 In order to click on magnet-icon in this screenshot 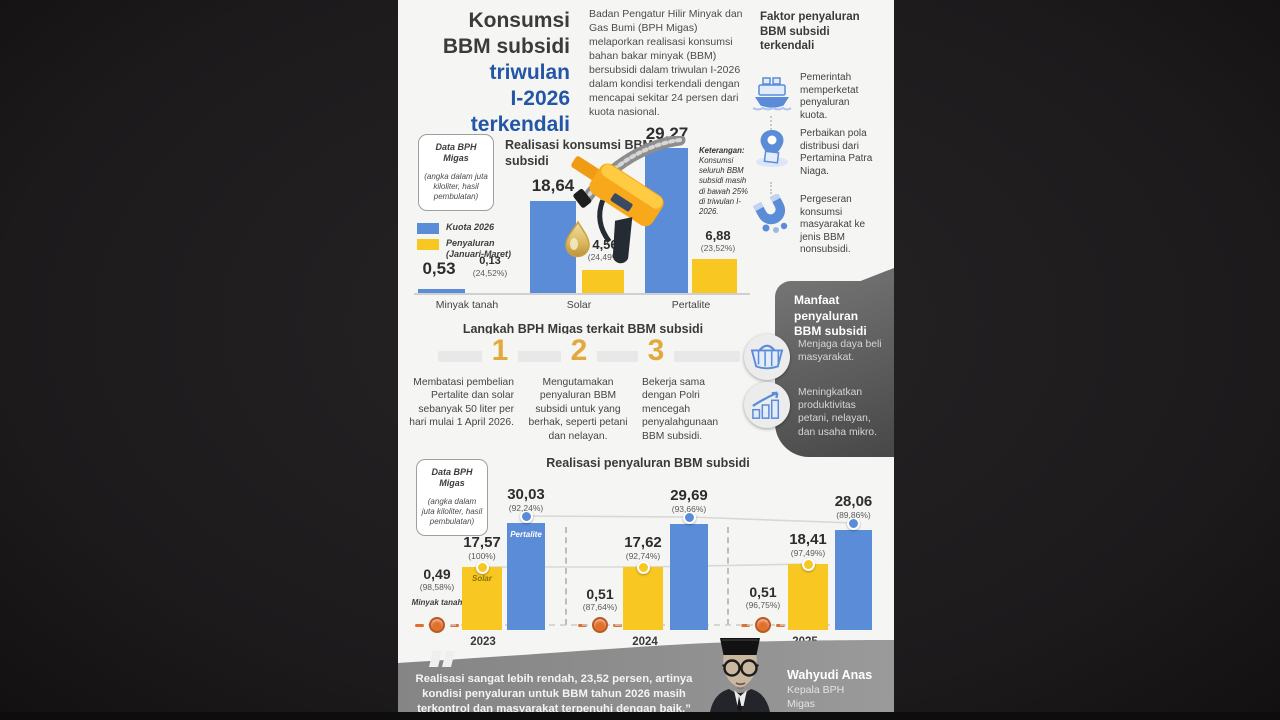, I will do `click(772, 214)`.